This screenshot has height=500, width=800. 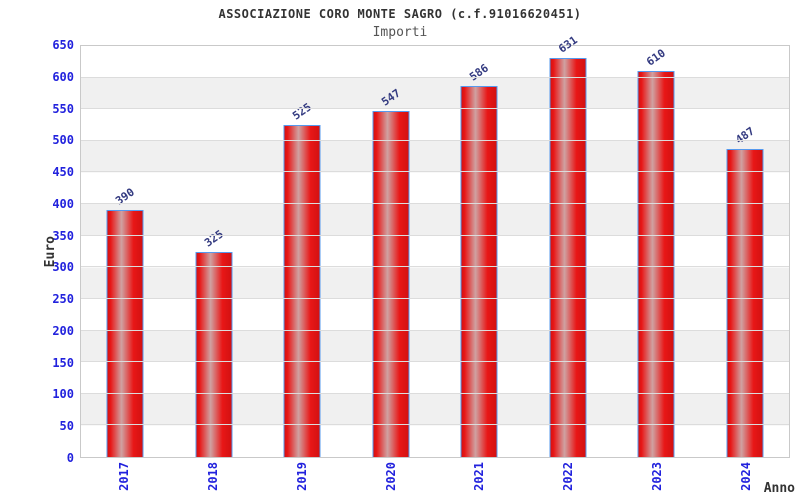 What do you see at coordinates (390, 476) in the screenshot?
I see `x-tick-label: 2020` at bounding box center [390, 476].